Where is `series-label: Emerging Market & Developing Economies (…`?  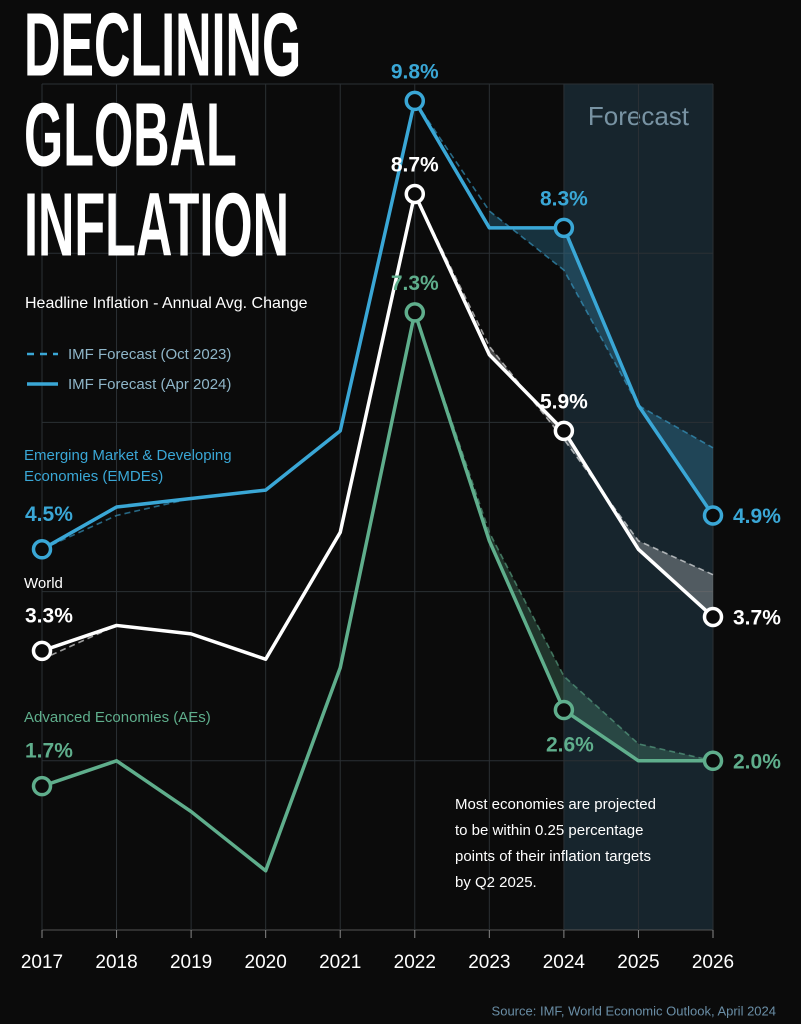 series-label: Emerging Market & Developing Economies (… is located at coordinates (128, 466).